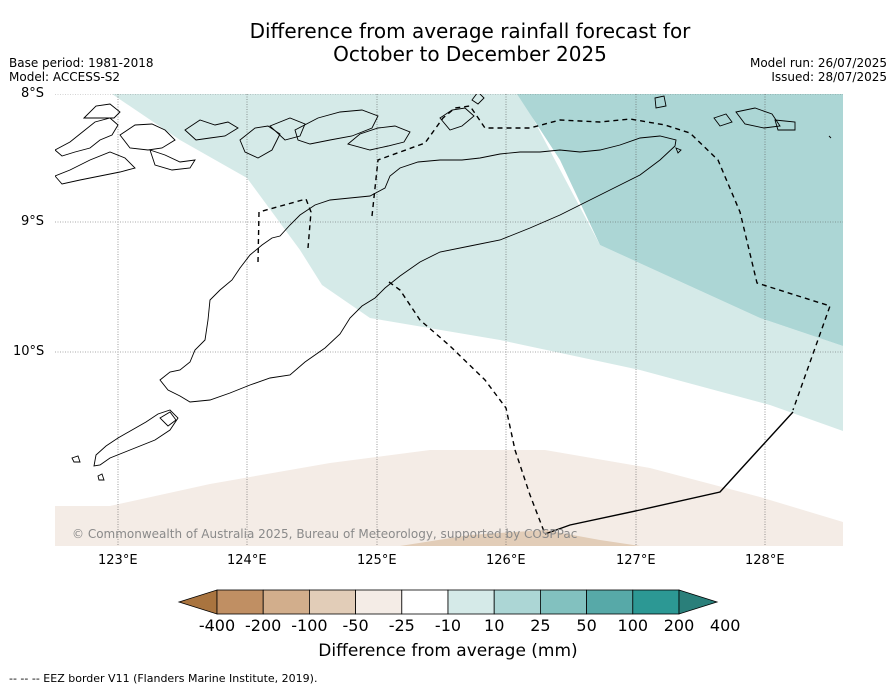 Image resolution: width=896 pixels, height=690 pixels. I want to click on colorbar-tick-label: -400, so click(217, 625).